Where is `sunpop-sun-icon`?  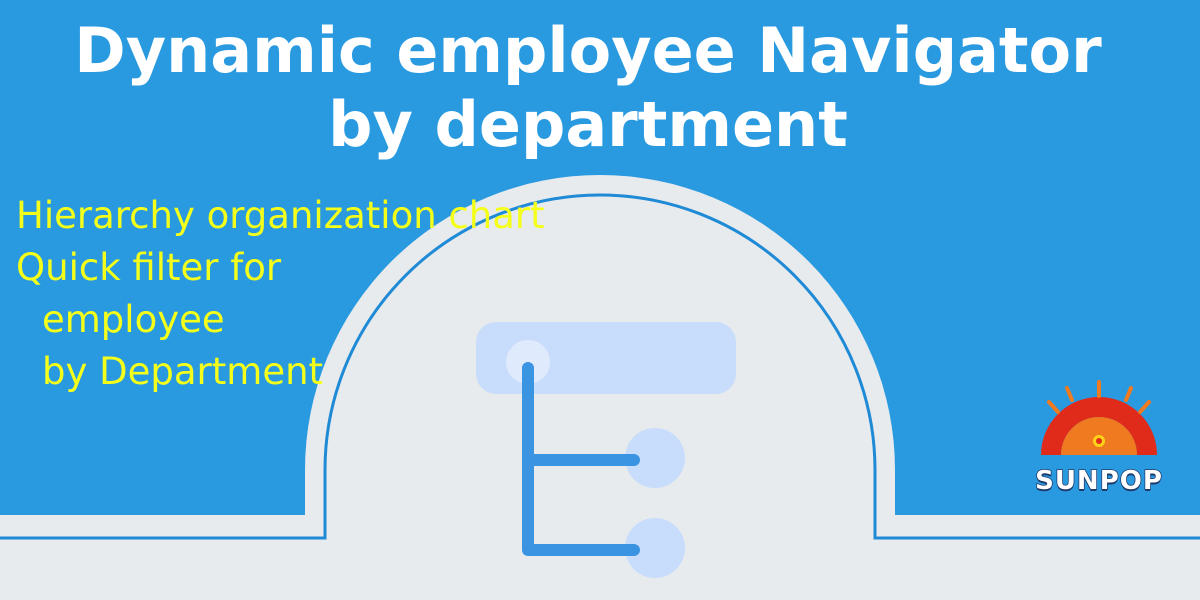
sunpop-sun-icon is located at coordinates (1099, 417).